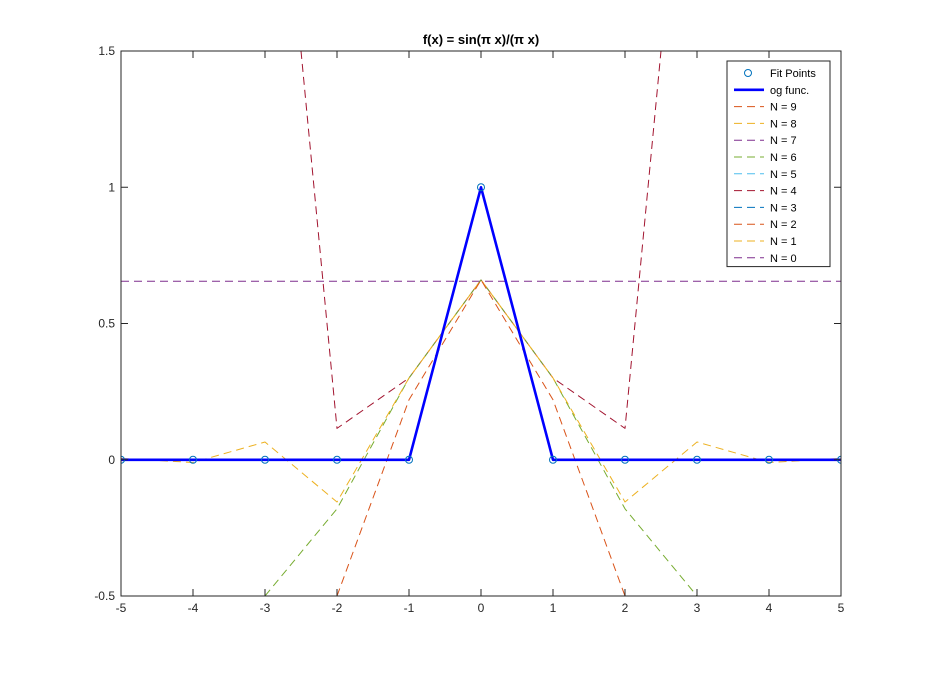 This screenshot has width=929, height=673. I want to click on legend-label-n-0: N = 0, so click(783, 259).